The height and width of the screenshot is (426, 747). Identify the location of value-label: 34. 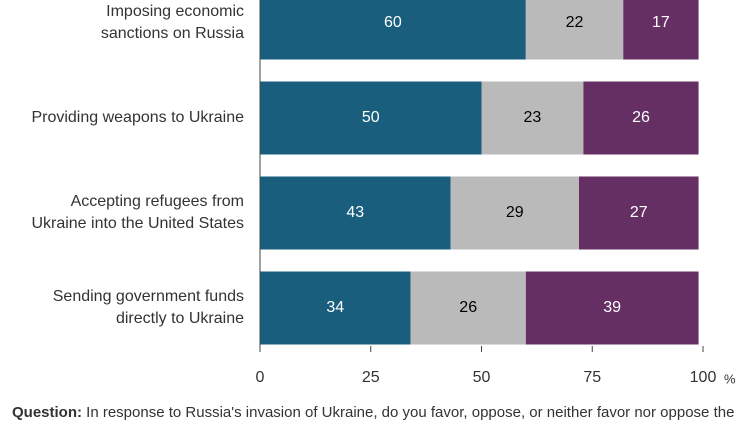
(335, 307).